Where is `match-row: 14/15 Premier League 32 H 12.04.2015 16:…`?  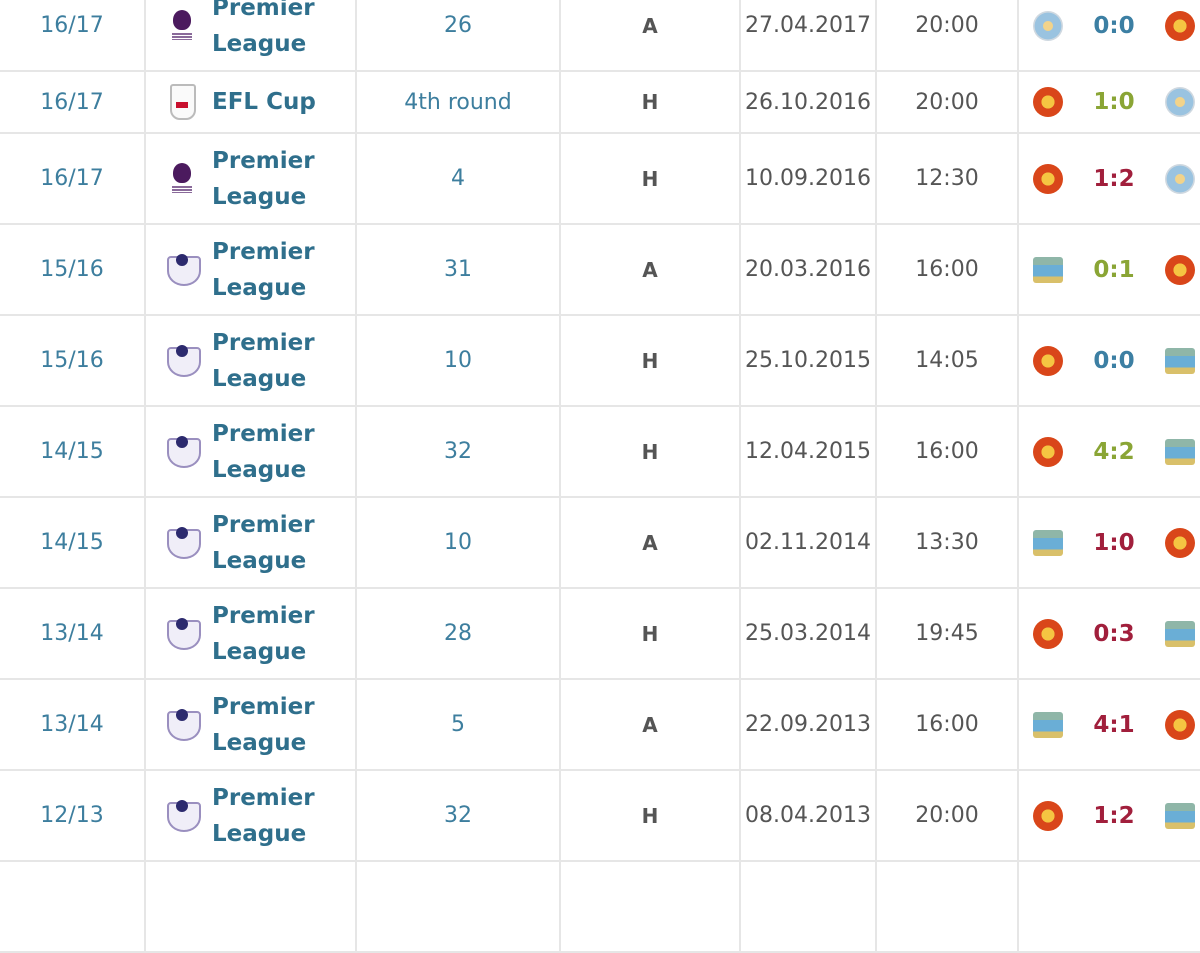 match-row: 14/15 Premier League 32 H 12.04.2015 16:… is located at coordinates (600, 451).